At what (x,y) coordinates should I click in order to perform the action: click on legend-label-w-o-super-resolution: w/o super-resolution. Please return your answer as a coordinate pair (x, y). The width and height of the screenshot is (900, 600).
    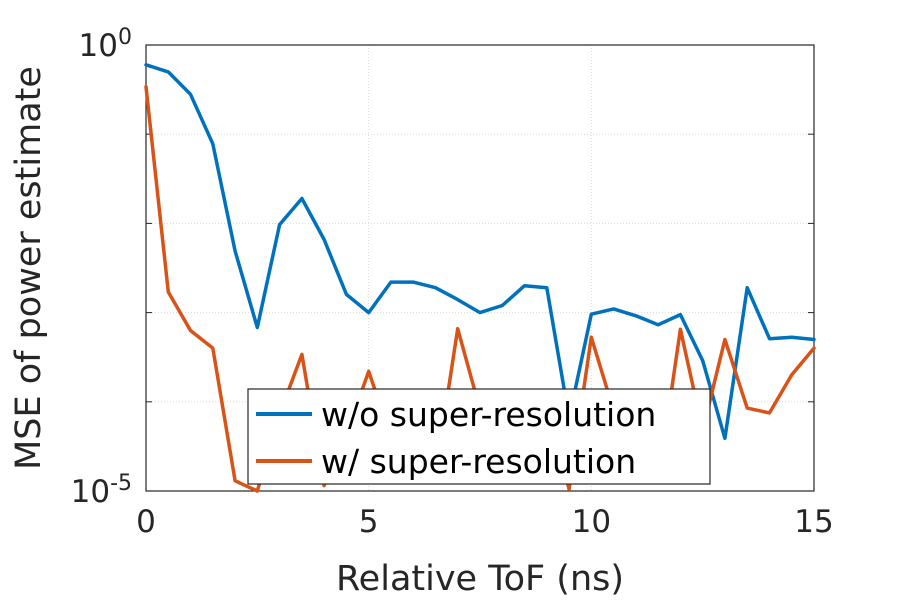
    Looking at the image, I should click on (488, 414).